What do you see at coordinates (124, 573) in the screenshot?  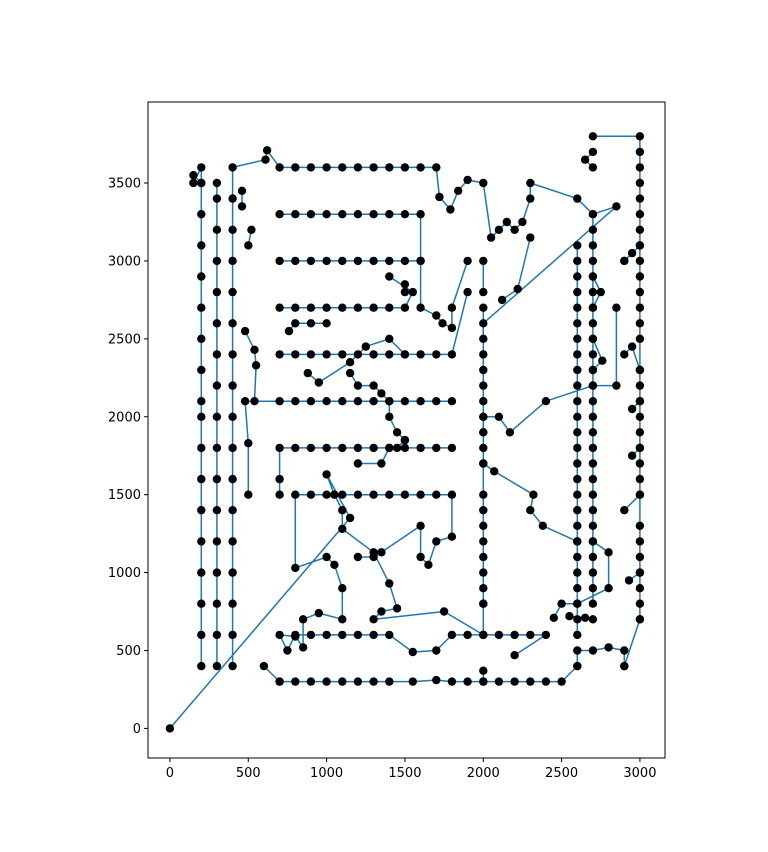 I see `y-tick-label: 1000` at bounding box center [124, 573].